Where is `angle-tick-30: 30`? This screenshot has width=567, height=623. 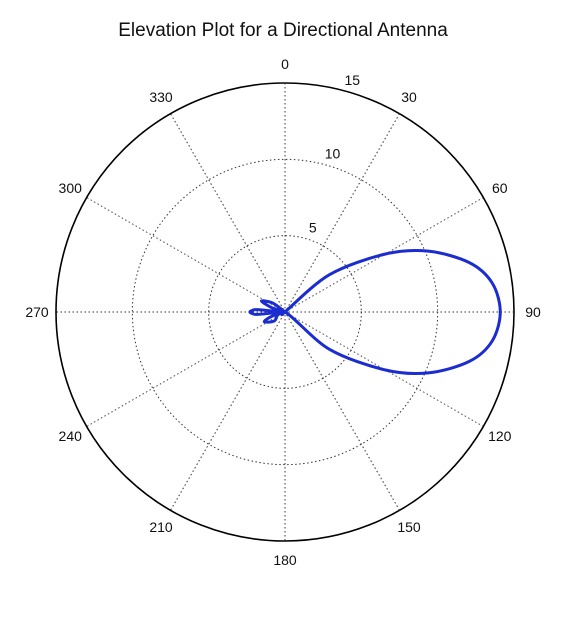 angle-tick-30: 30 is located at coordinates (409, 97).